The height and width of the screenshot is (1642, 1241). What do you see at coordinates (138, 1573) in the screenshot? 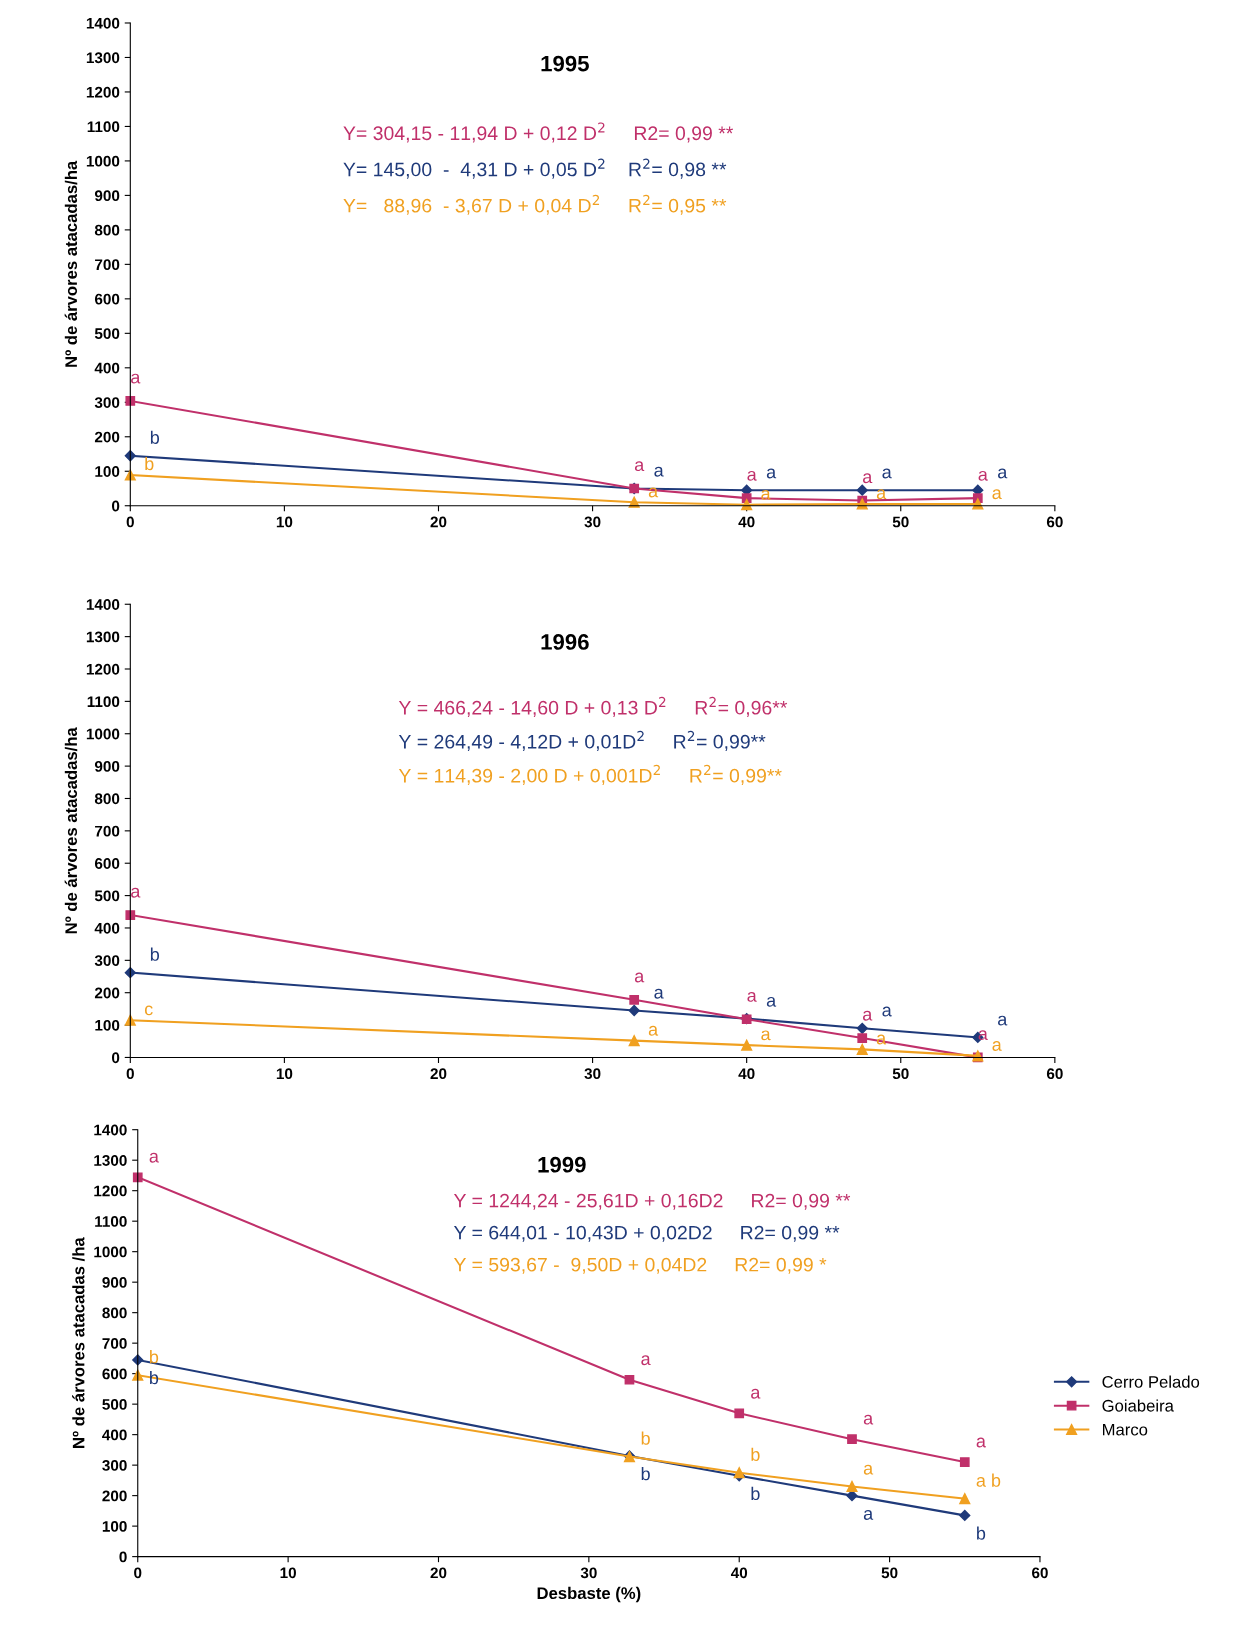
I see `x-tick-label: 0` at bounding box center [138, 1573].